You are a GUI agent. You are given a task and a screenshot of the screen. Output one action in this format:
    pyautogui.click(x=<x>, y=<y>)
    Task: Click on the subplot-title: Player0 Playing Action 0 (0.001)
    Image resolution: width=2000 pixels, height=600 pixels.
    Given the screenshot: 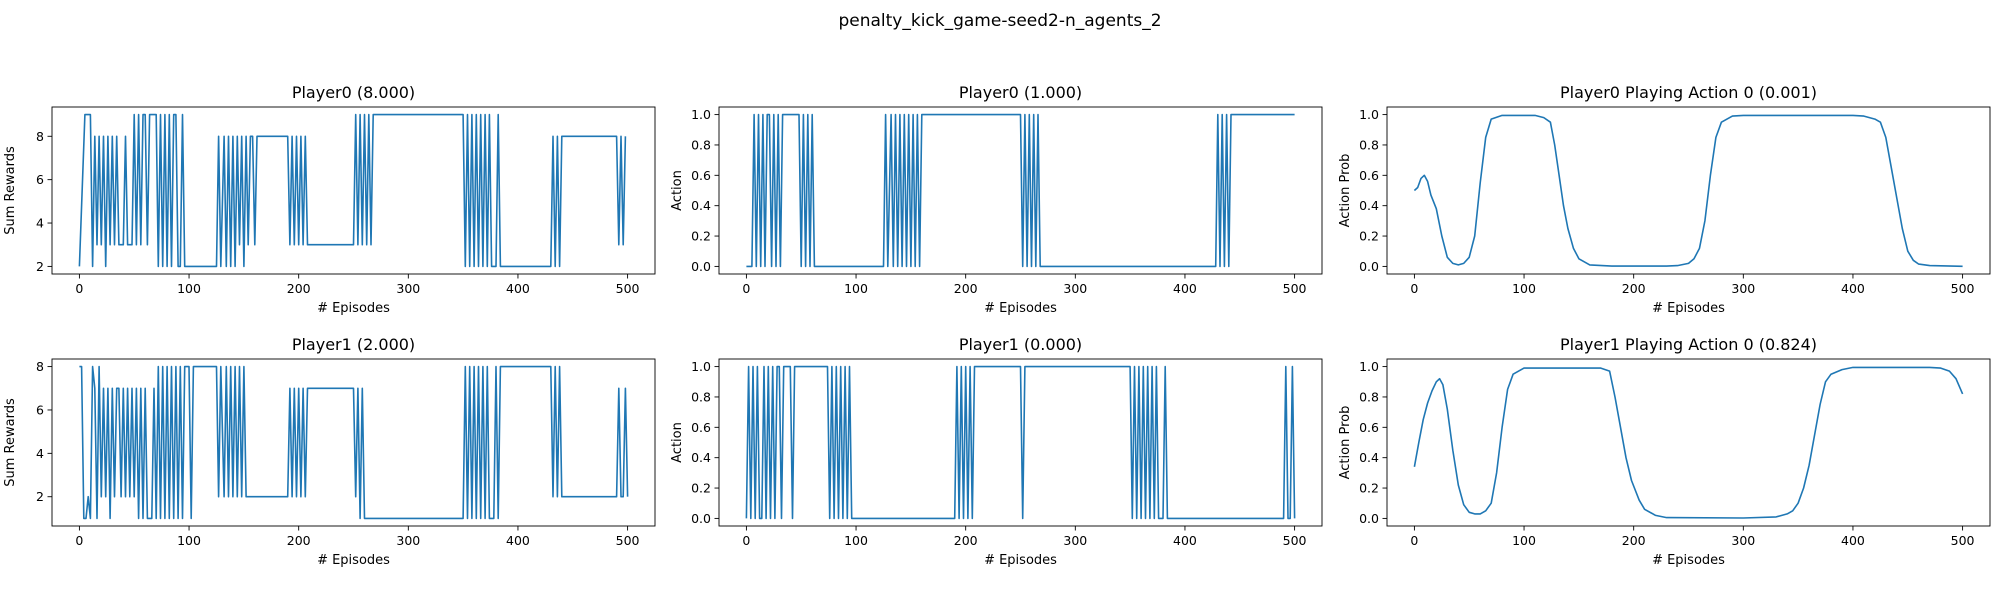 What is the action you would take?
    pyautogui.click(x=1688, y=92)
    